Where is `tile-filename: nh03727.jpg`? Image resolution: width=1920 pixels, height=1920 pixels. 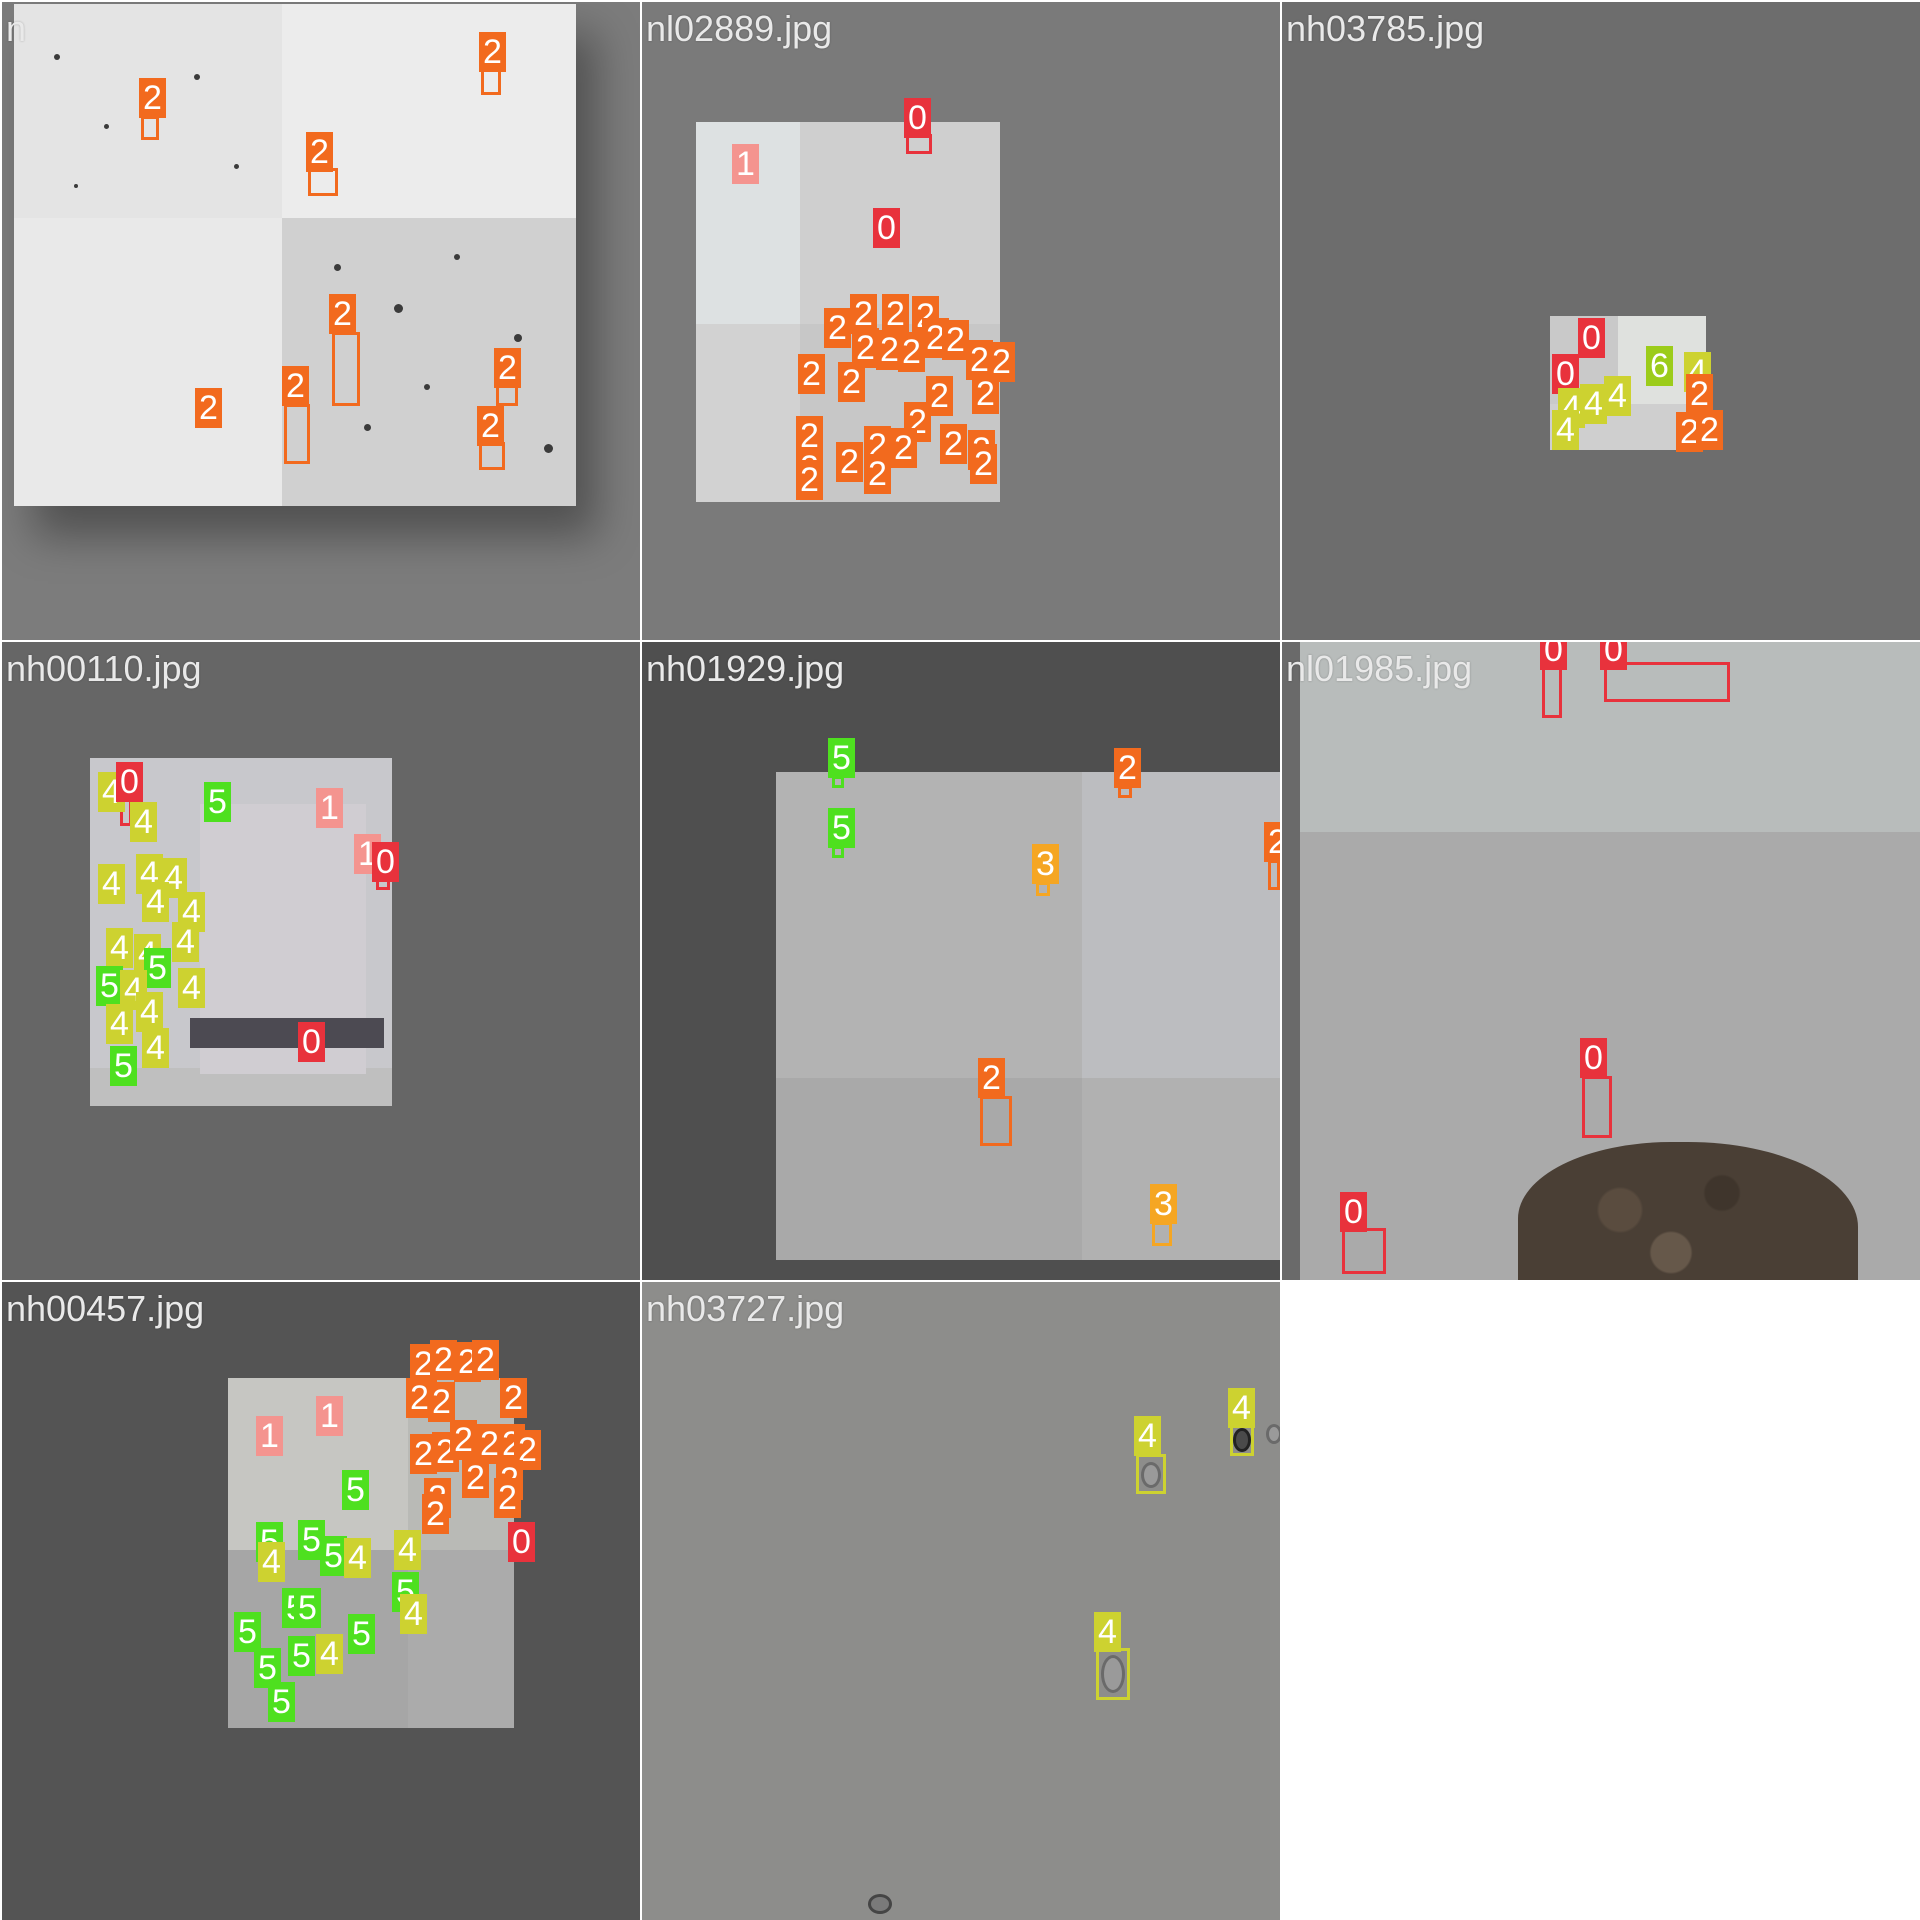
tile-filename: nh03727.jpg is located at coordinates (745, 1308).